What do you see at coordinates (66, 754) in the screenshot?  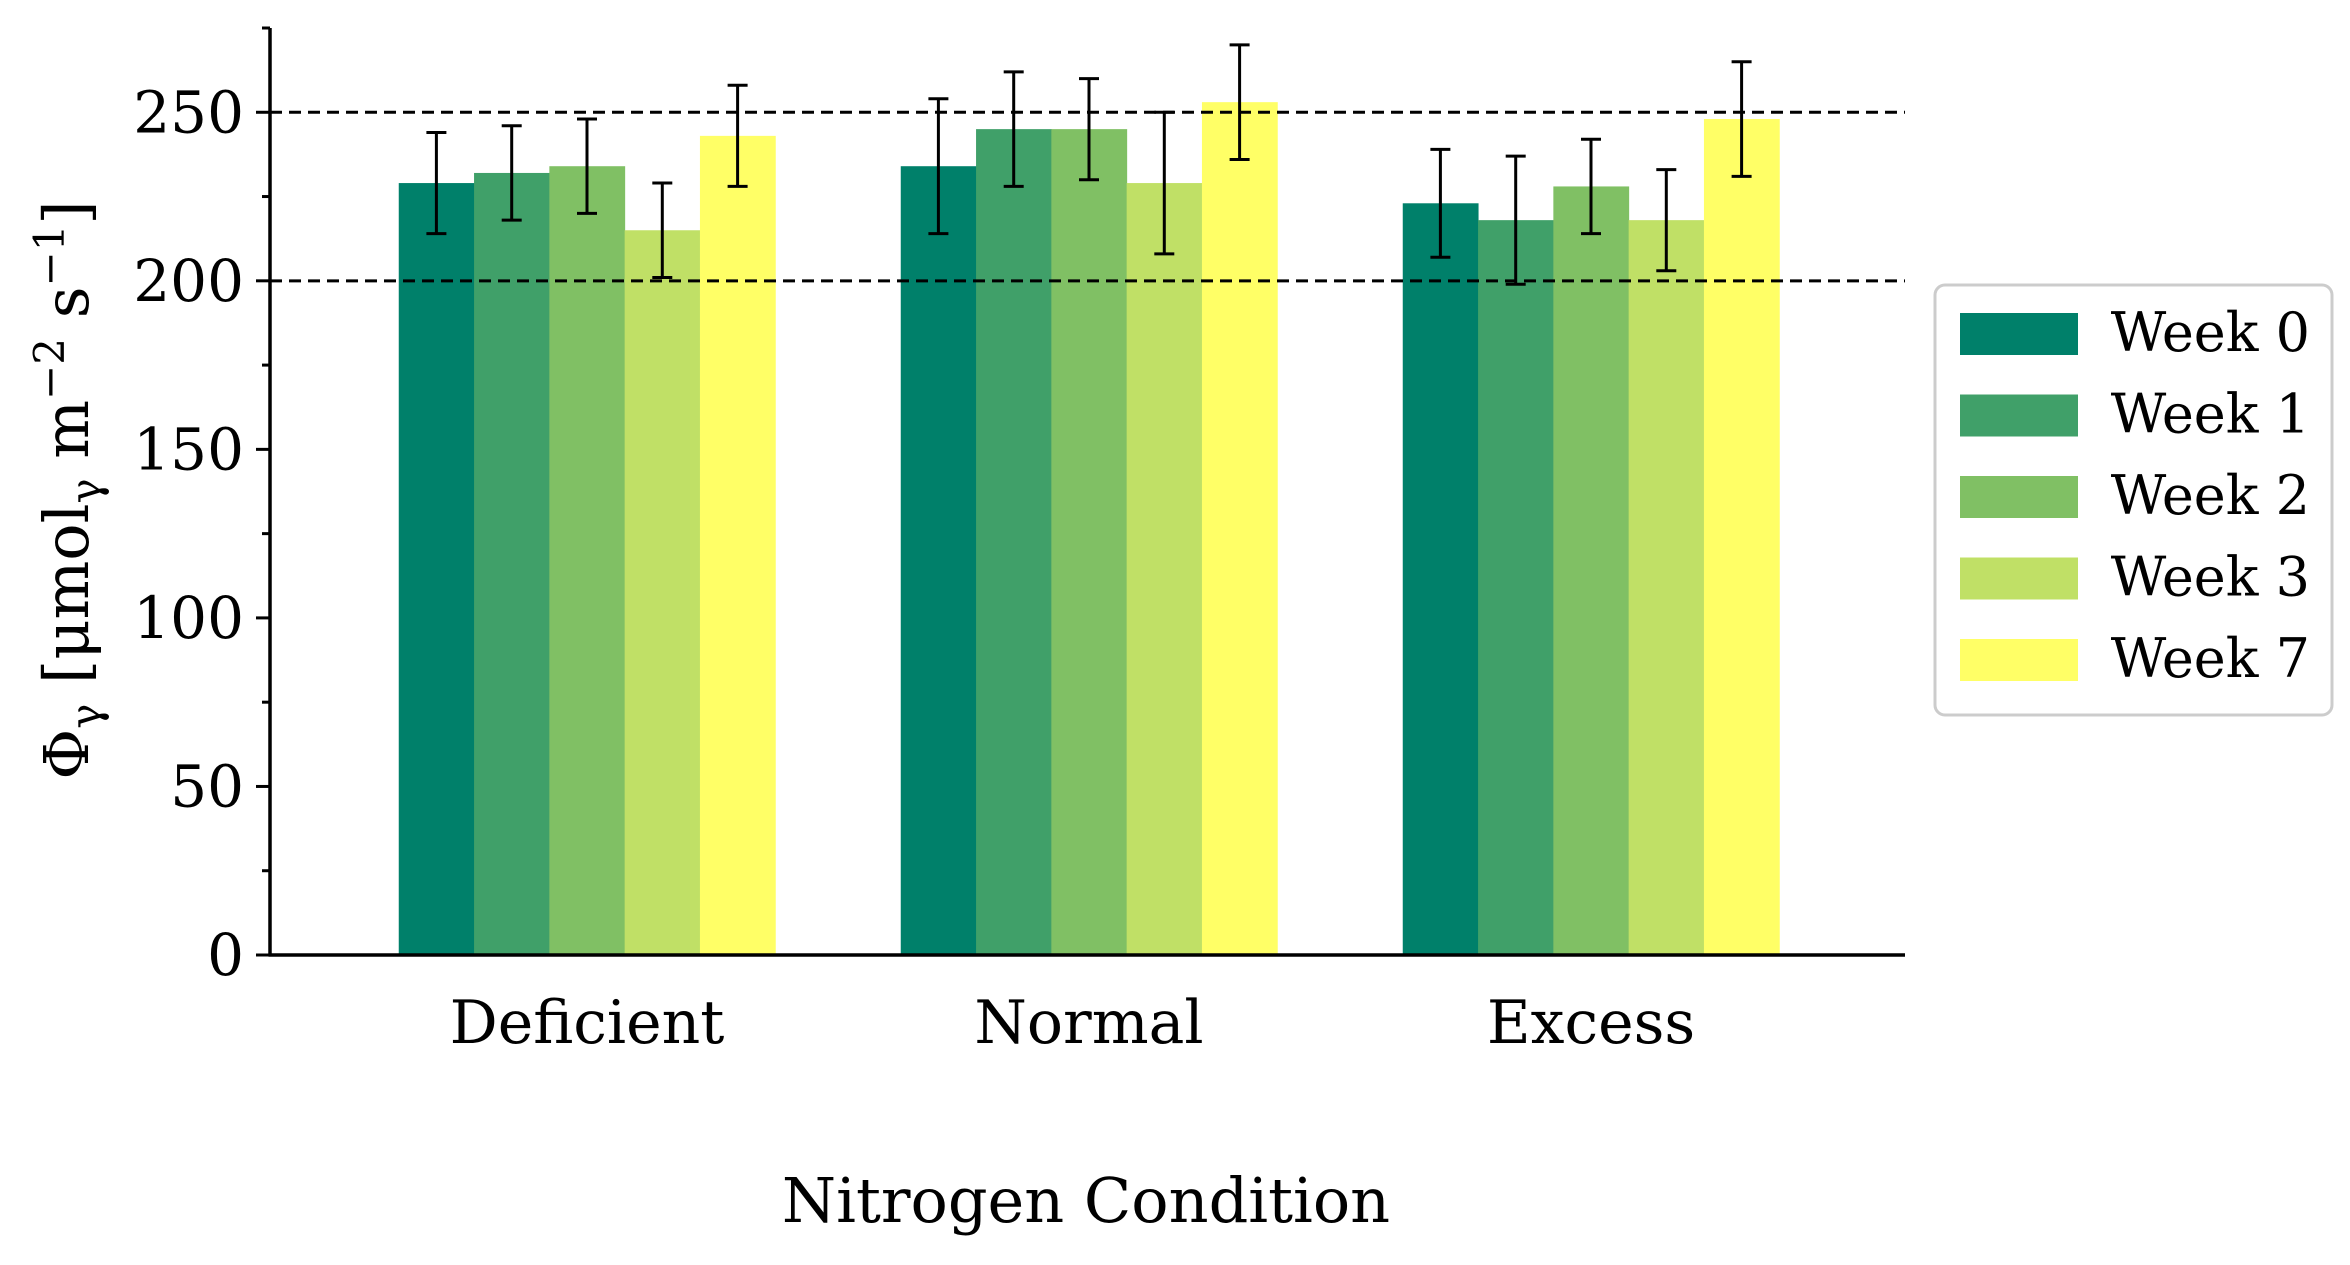 I see `y-axis-symbol: Φ` at bounding box center [66, 754].